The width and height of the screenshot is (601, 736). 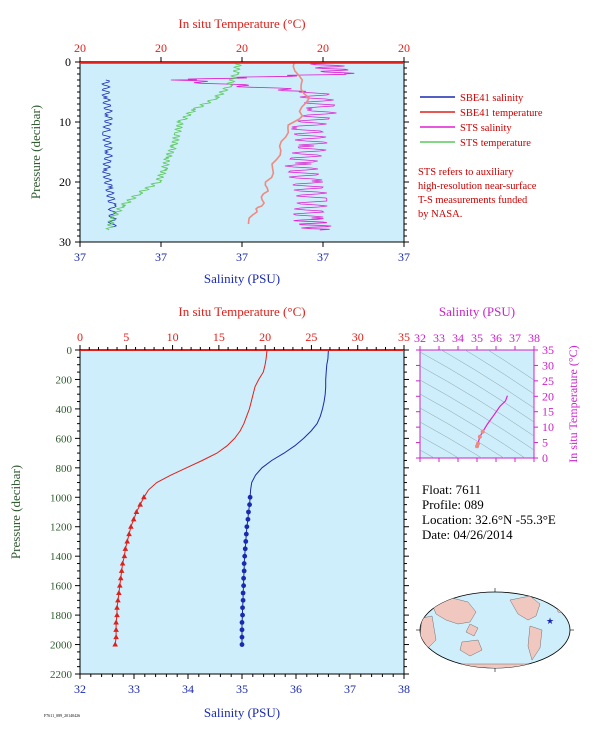 I want to click on top-pressure-tick-label: 30, so click(x=65, y=242).